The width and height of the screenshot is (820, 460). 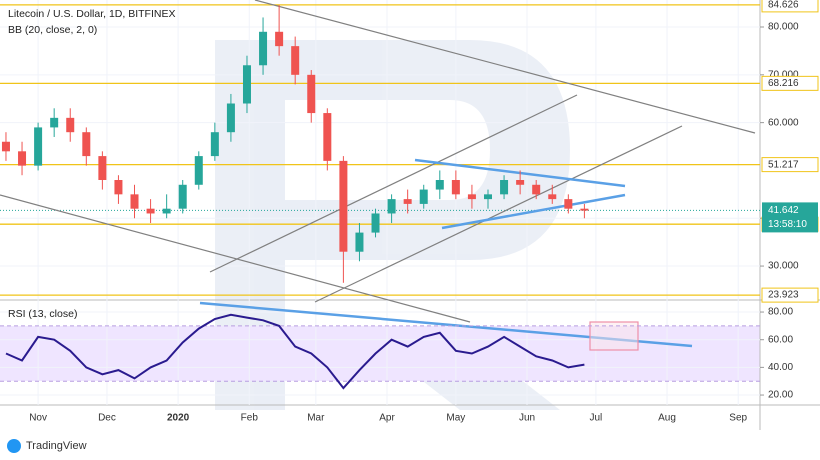 What do you see at coordinates (91, 14) in the screenshot?
I see `chart-title: Litecoin / U.S. Dollar, 1D, BITFINEX` at bounding box center [91, 14].